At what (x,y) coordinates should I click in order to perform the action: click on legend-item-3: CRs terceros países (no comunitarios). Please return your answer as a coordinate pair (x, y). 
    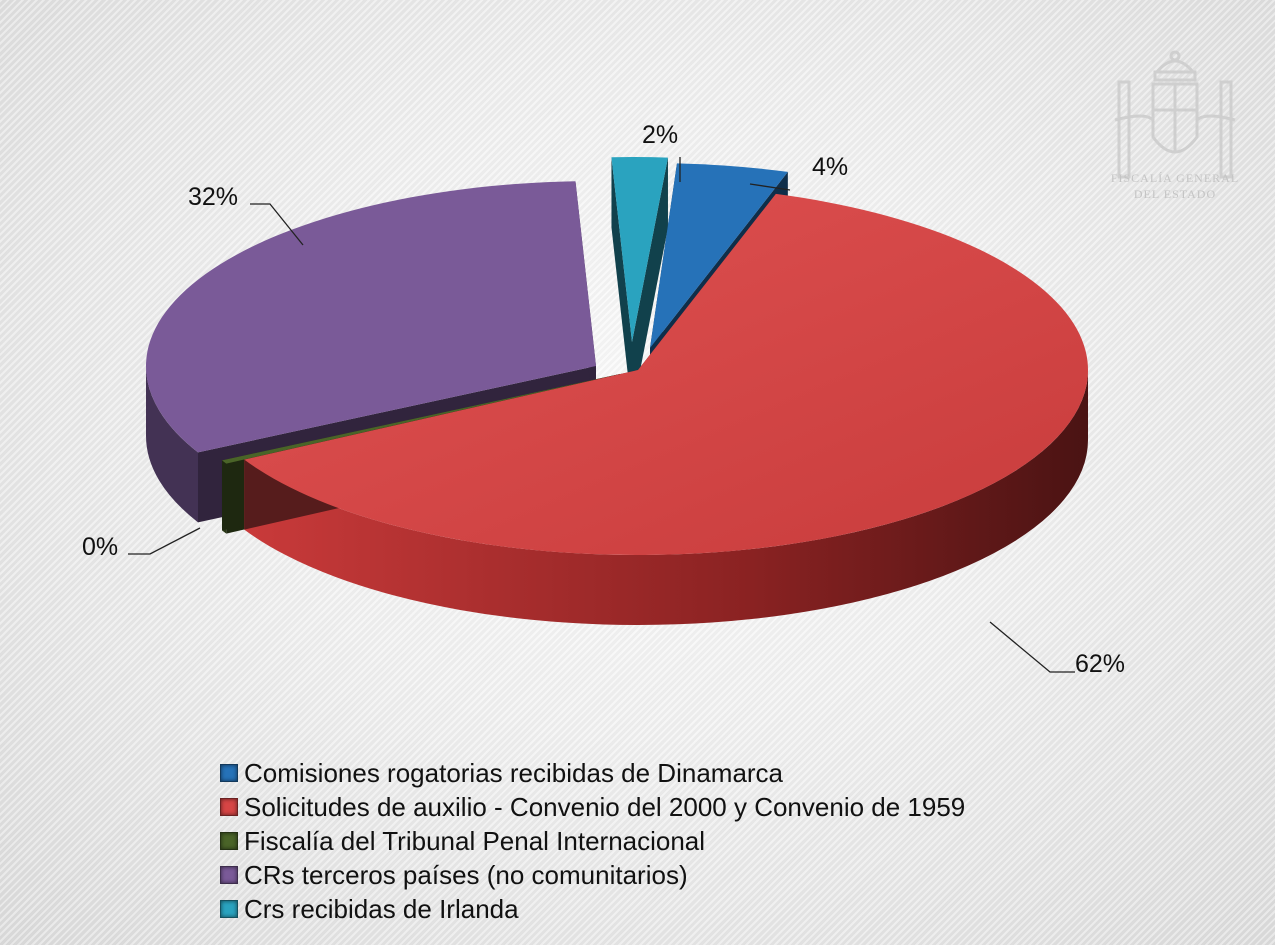
    Looking at the image, I should click on (592, 875).